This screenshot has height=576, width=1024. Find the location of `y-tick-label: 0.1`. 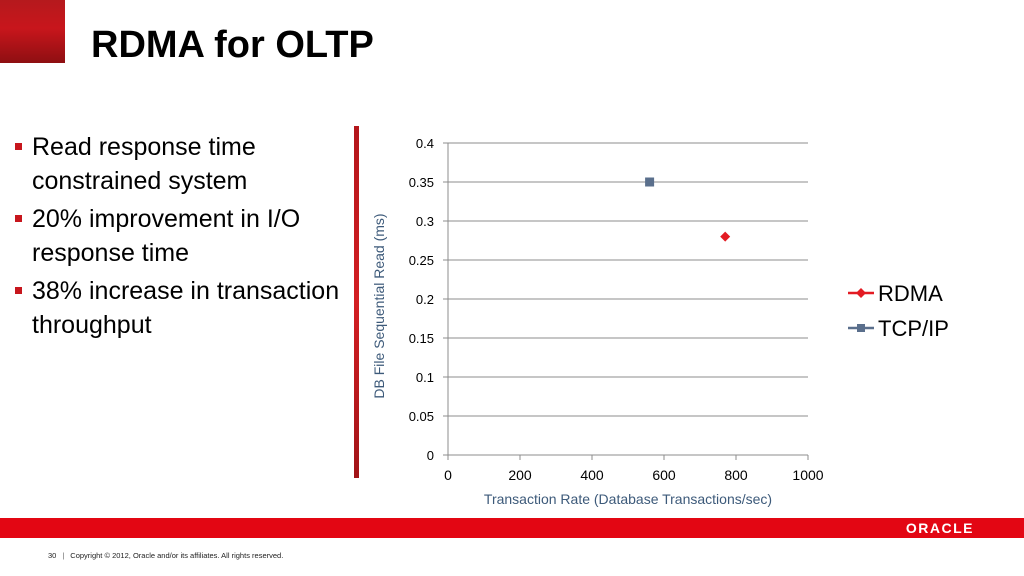

y-tick-label: 0.1 is located at coordinates (425, 377).